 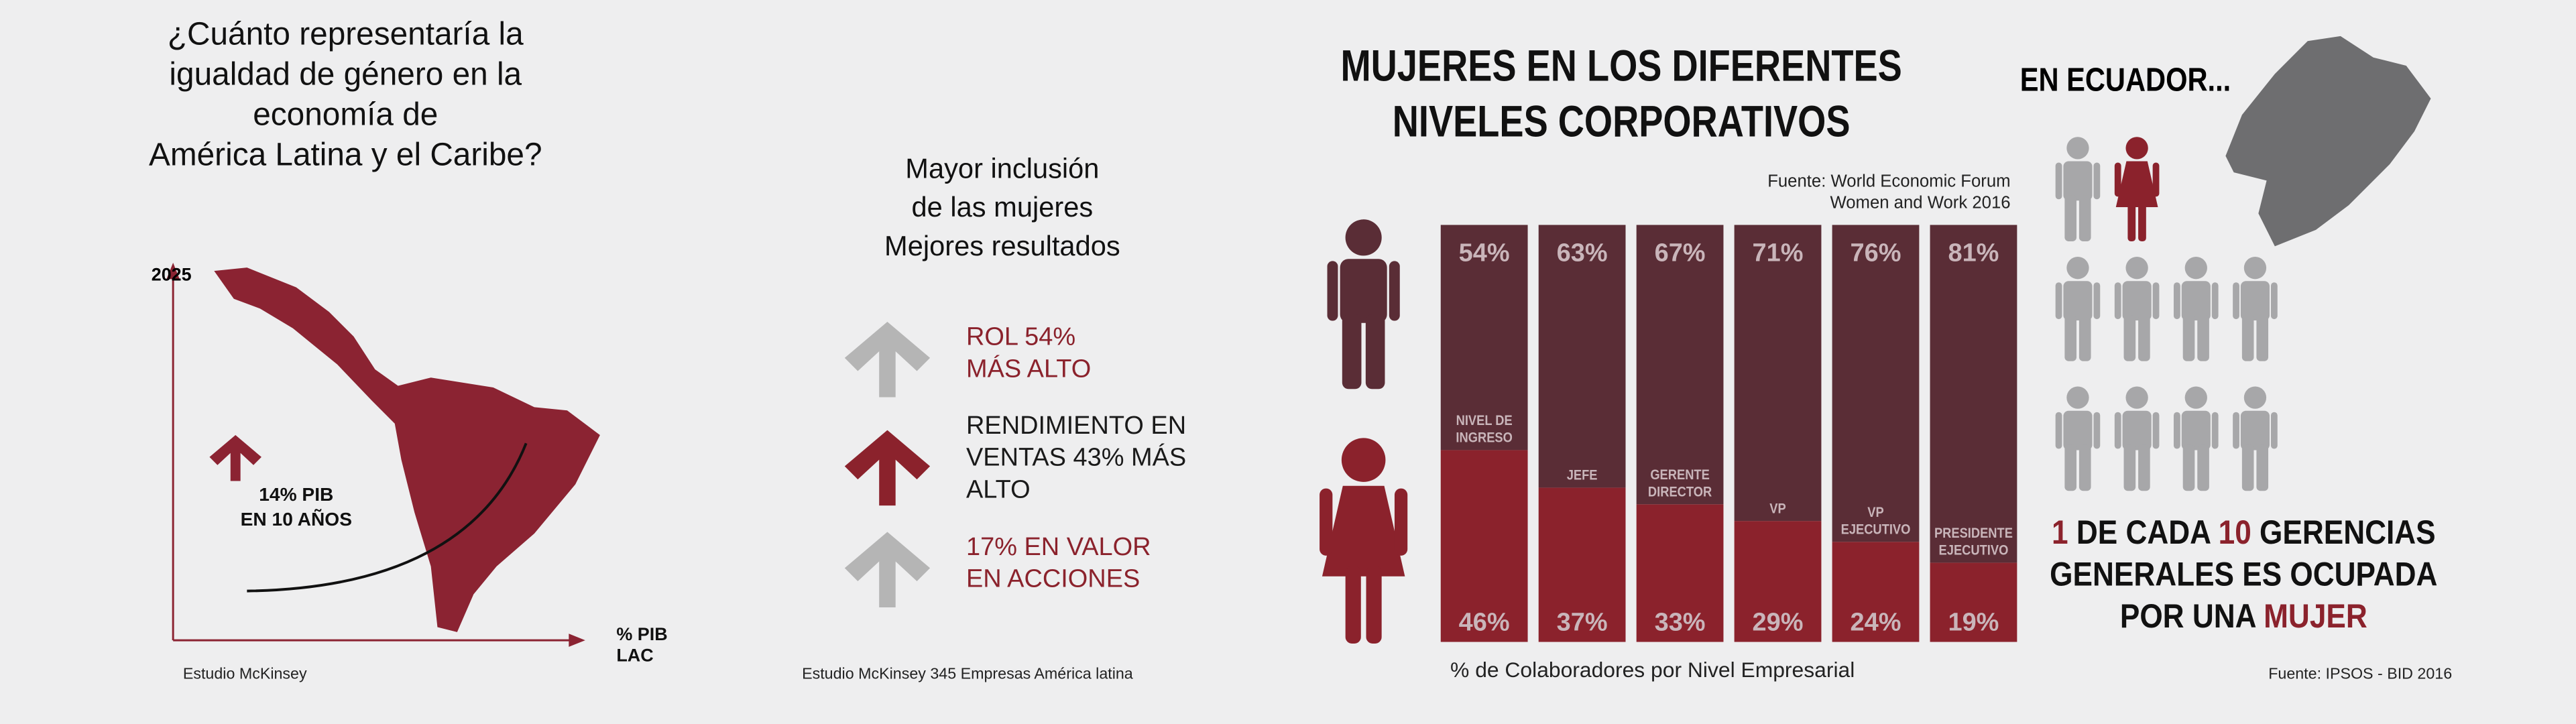 What do you see at coordinates (2360, 673) in the screenshot?
I see `source: Fuente: IPSOS - BID 2016` at bounding box center [2360, 673].